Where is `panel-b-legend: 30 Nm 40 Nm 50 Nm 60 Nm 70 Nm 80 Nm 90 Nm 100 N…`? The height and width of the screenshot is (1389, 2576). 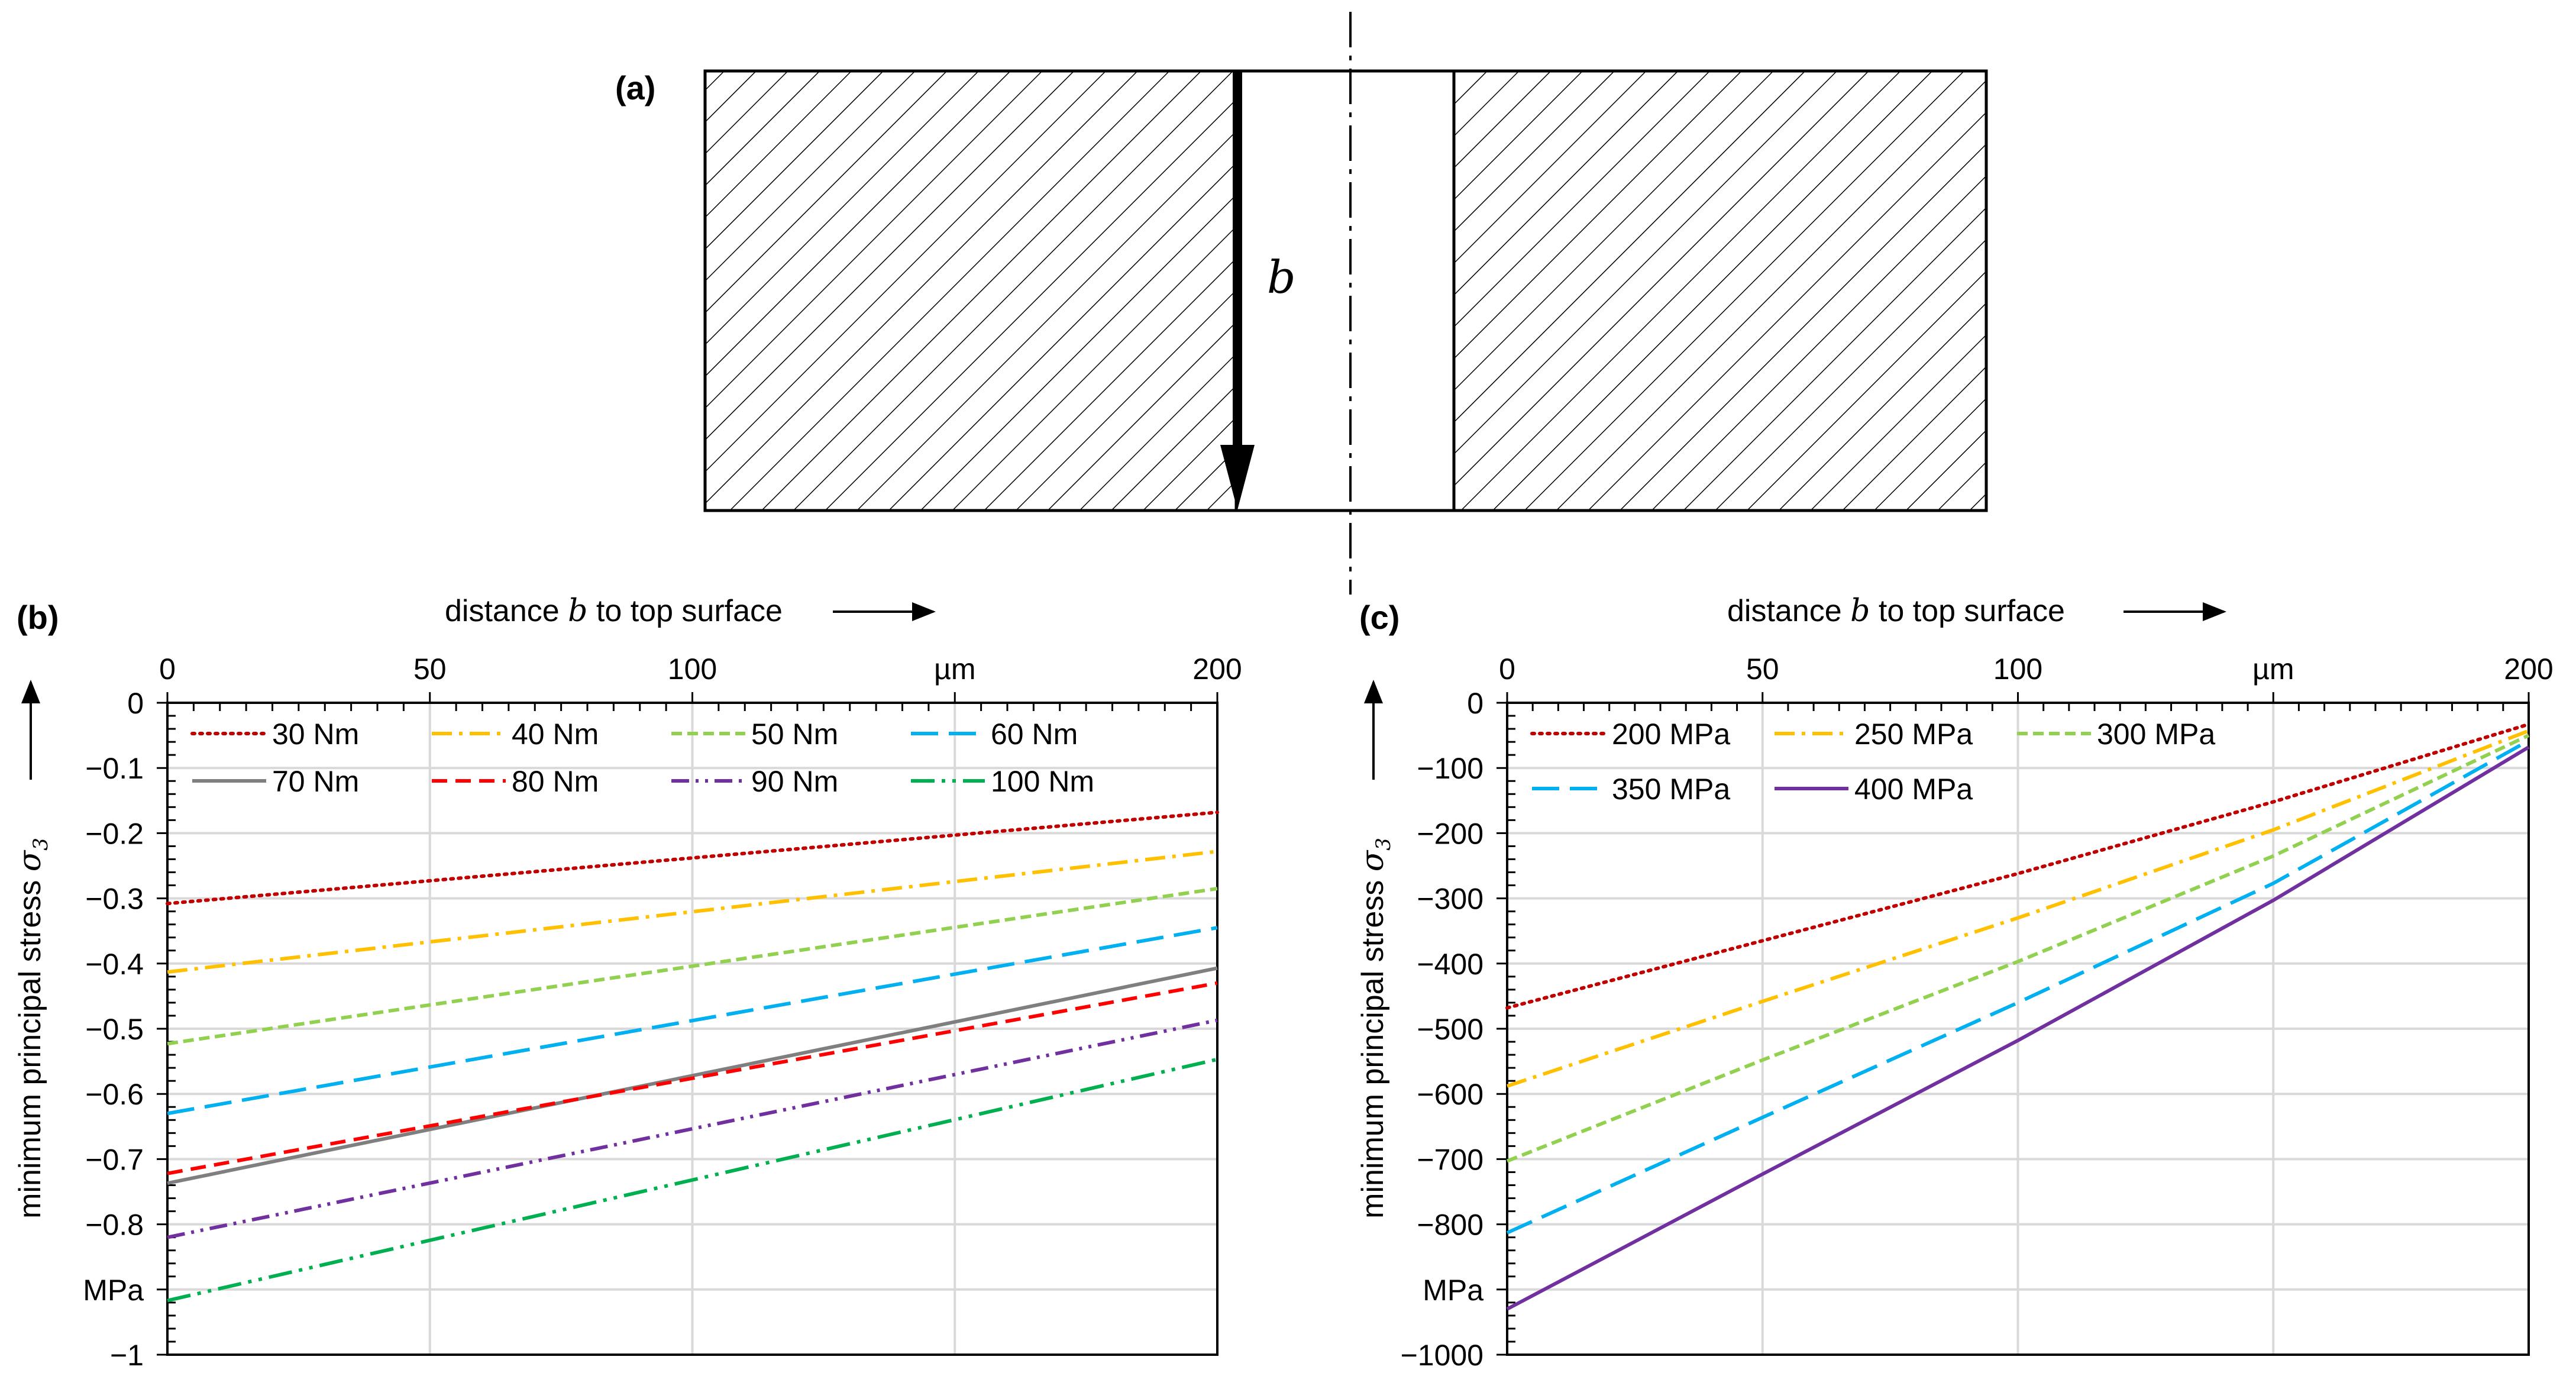
panel-b-legend: 30 Nm 40 Nm 50 Nm 60 Nm 70 Nm 80 Nm 90 Nm 100 N… is located at coordinates (642, 758).